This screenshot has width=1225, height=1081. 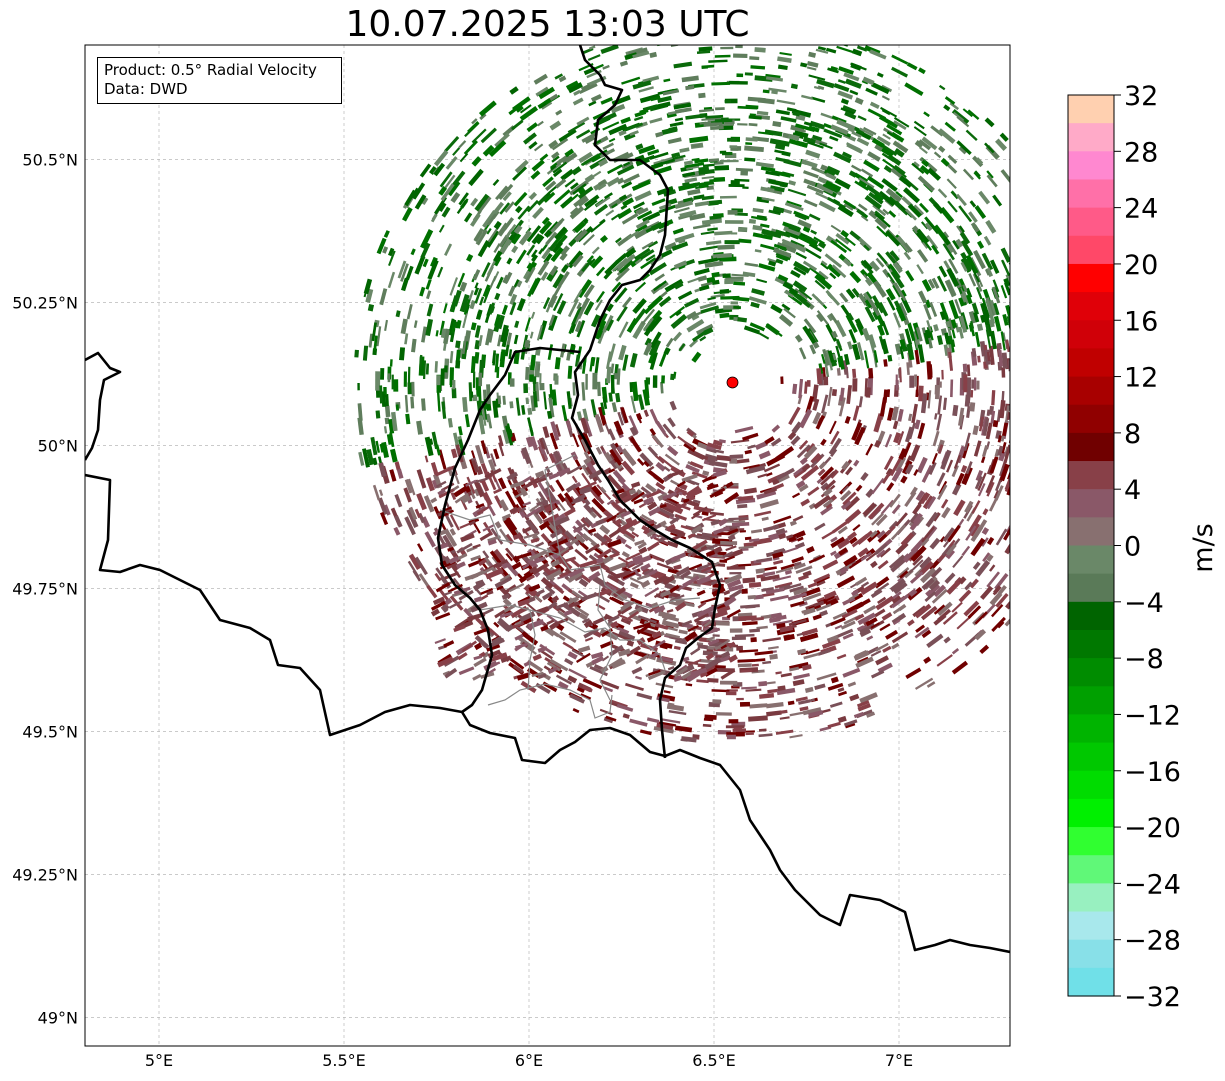 I want to click on lon-tick-label: 5.5°E, so click(x=344, y=1060).